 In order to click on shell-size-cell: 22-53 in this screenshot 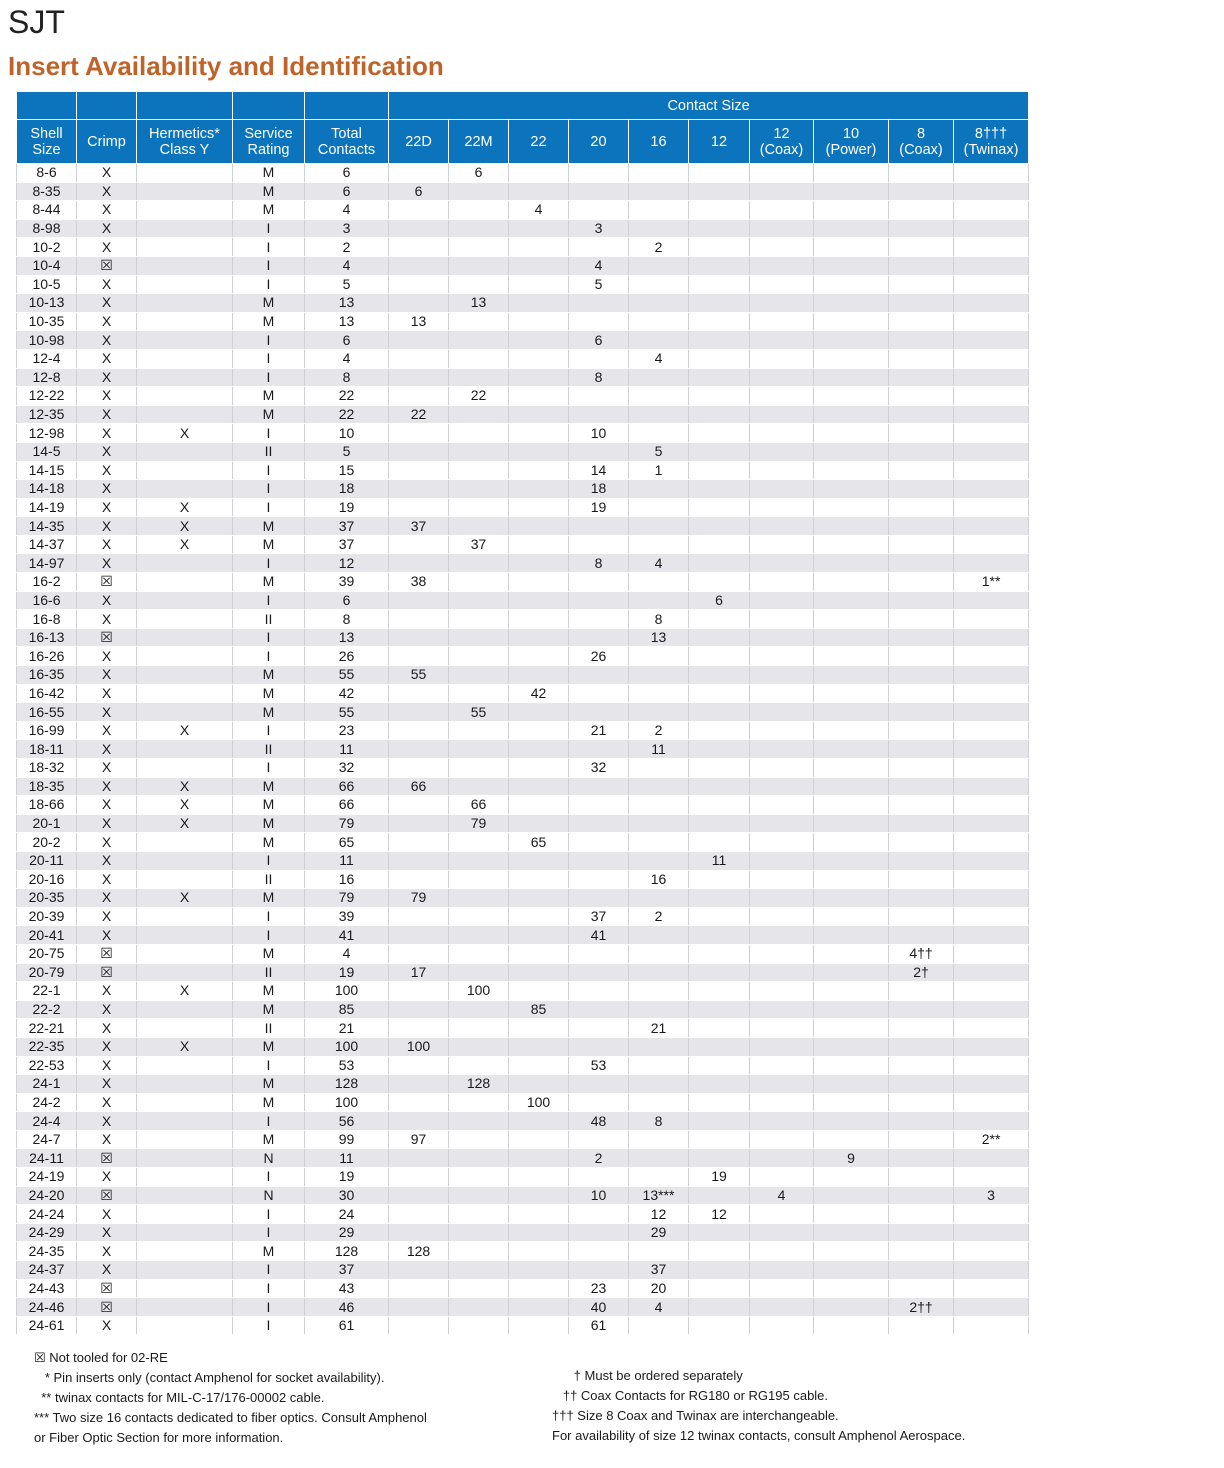, I will do `click(46, 1066)`.